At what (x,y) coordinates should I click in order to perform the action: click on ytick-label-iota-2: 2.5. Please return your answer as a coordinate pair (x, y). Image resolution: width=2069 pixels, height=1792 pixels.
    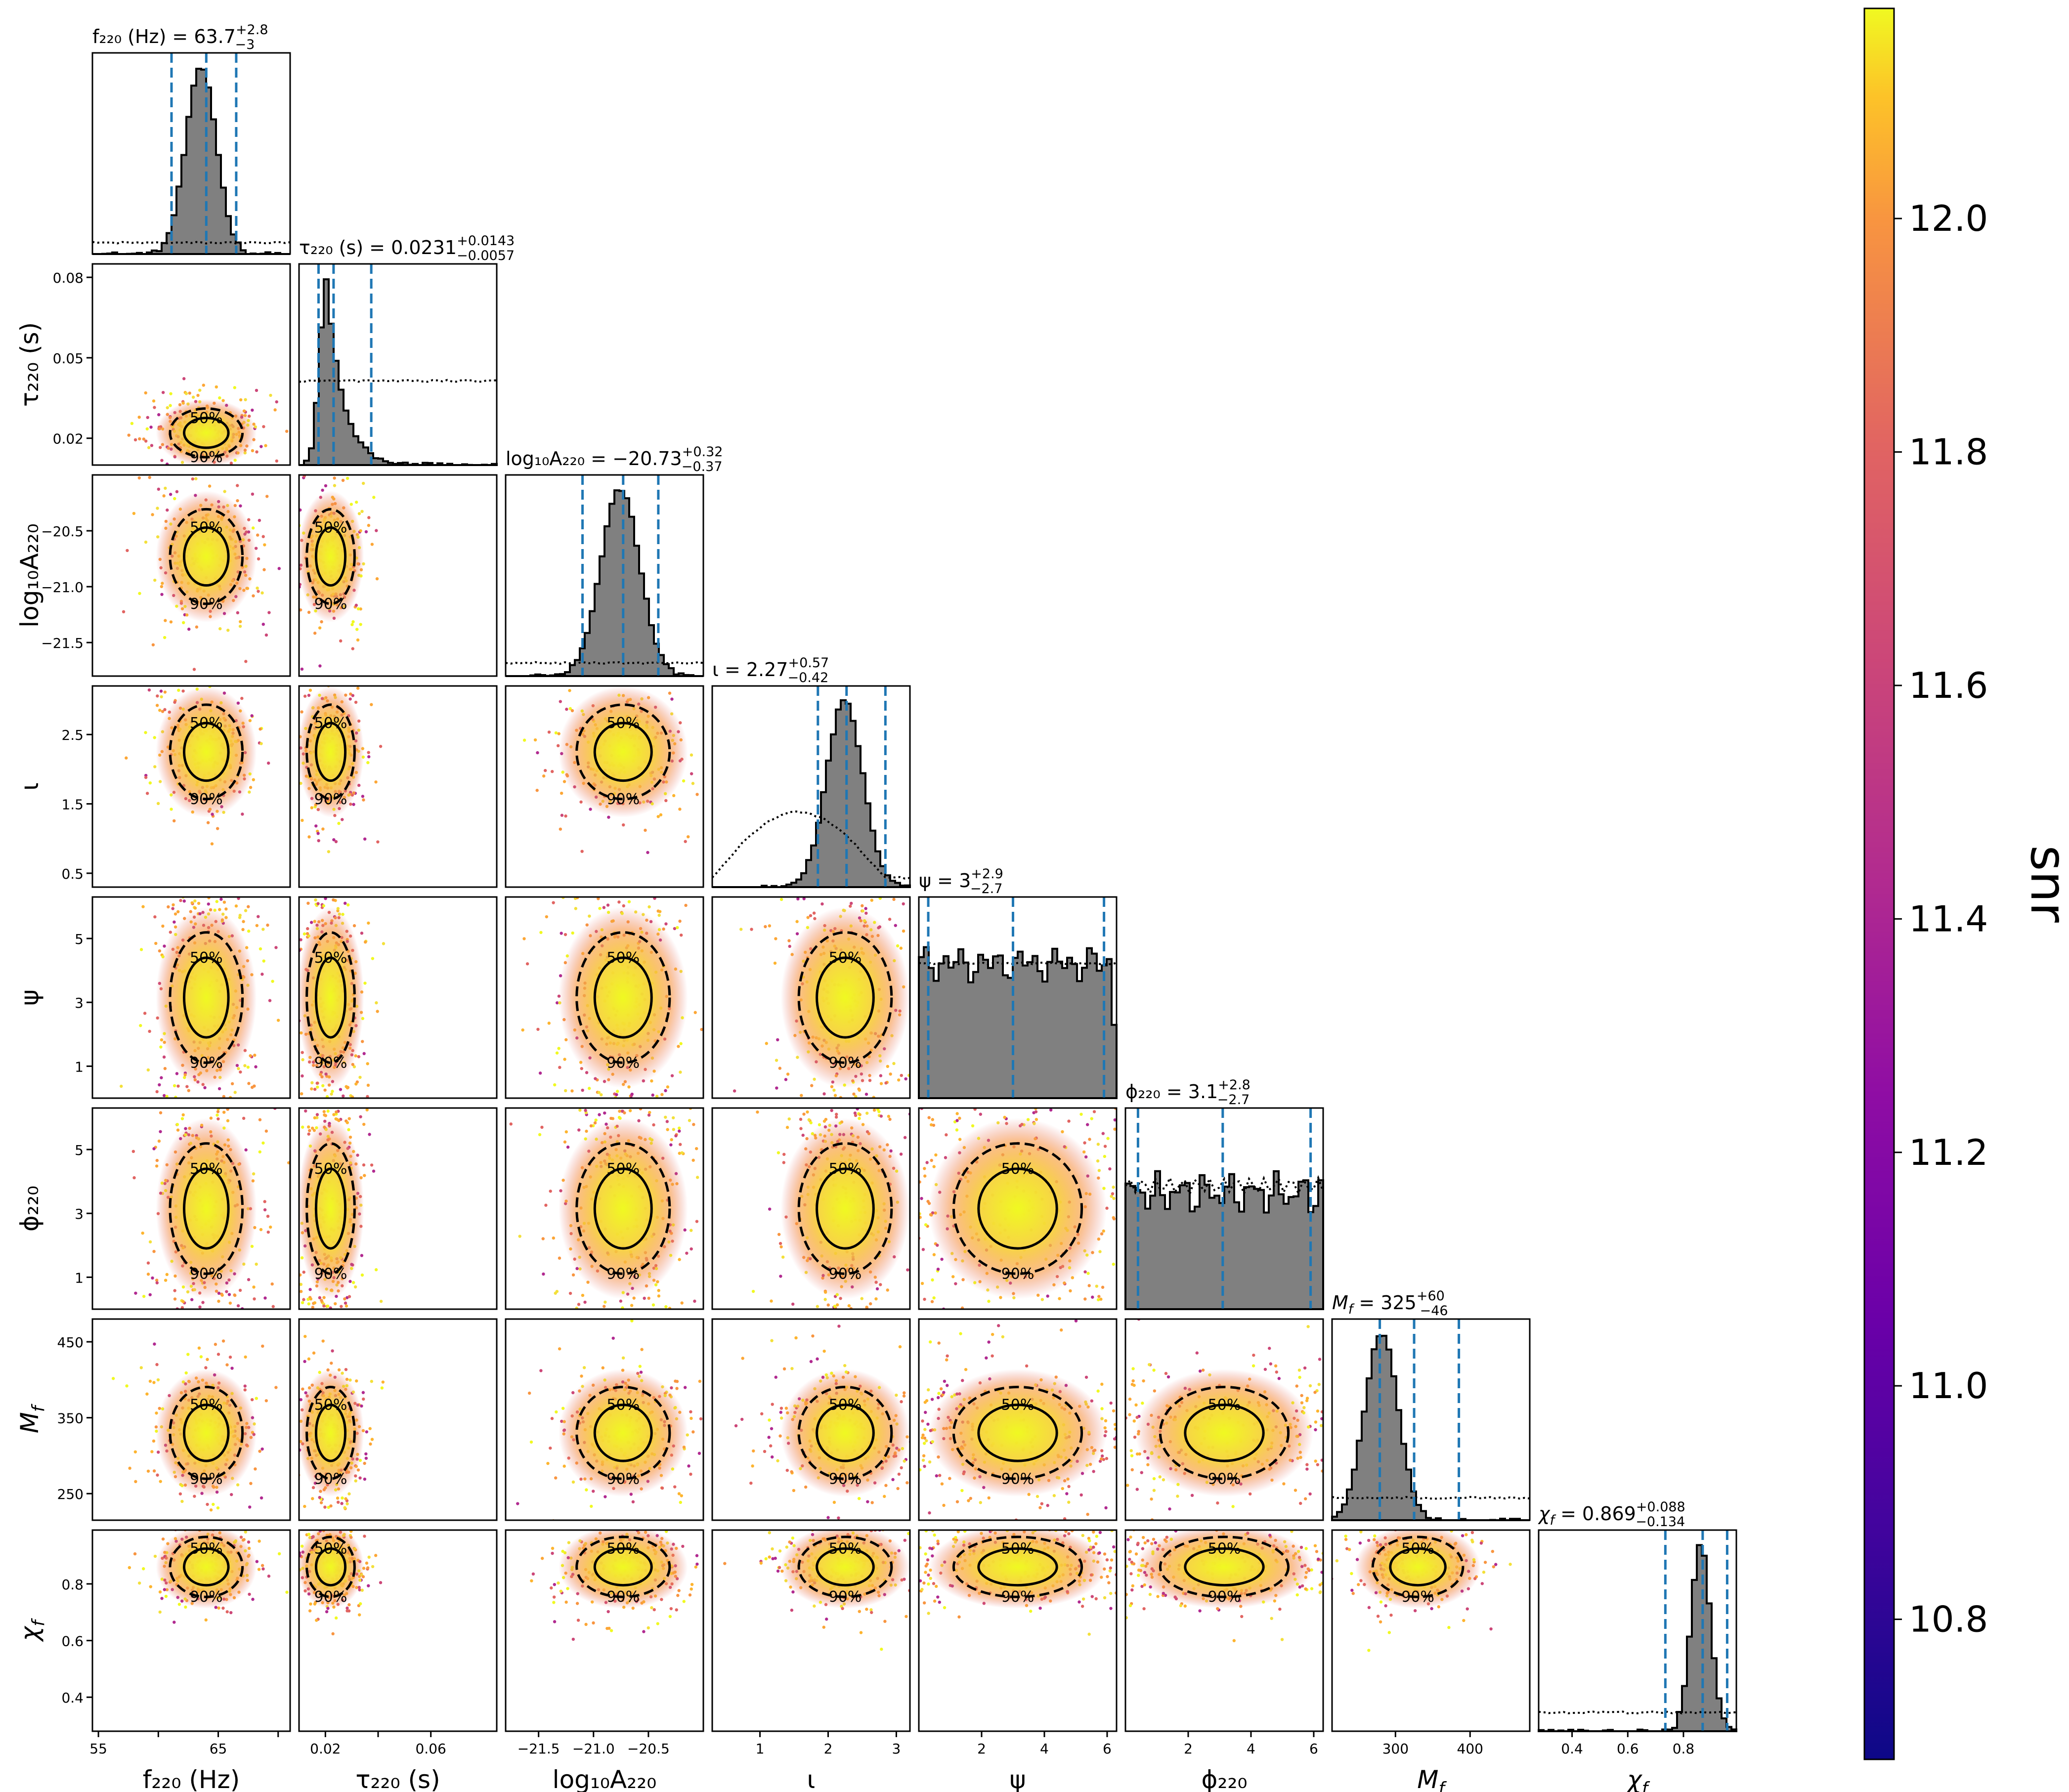
    Looking at the image, I should click on (72, 735).